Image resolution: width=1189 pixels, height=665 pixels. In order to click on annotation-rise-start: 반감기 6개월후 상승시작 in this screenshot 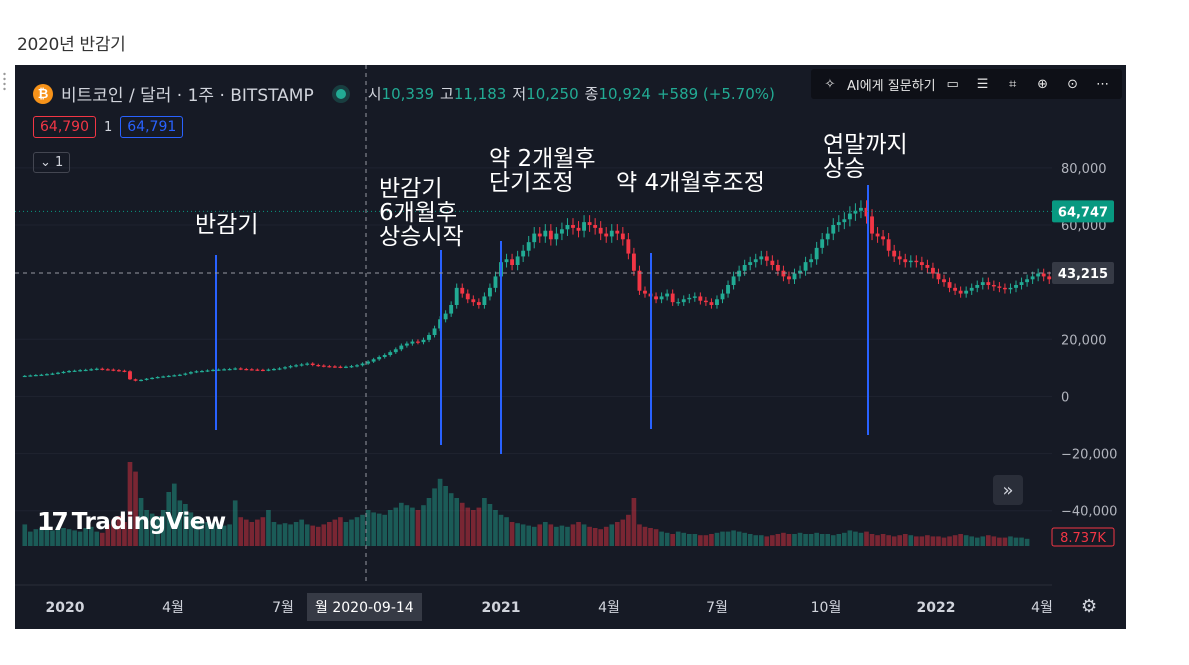, I will do `click(421, 213)`.